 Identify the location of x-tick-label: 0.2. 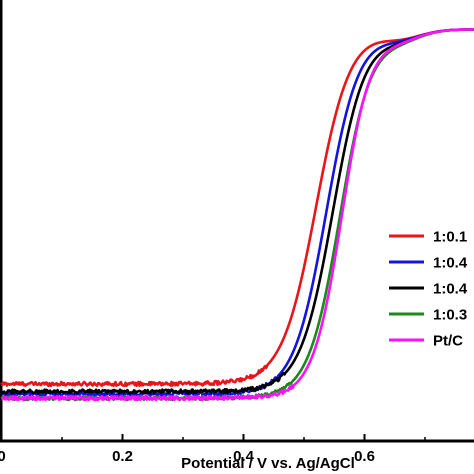
(122, 456).